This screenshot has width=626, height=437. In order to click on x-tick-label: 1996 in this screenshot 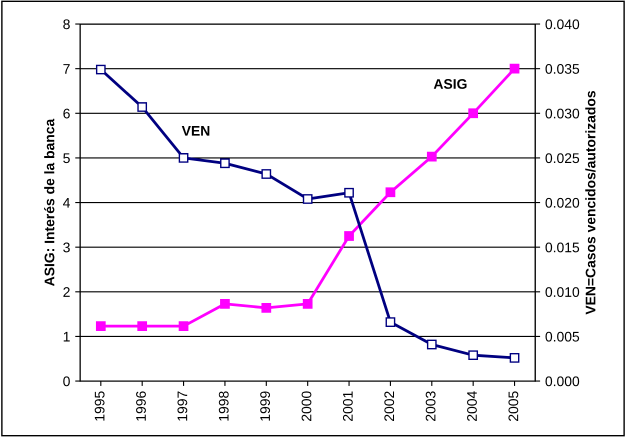, I will do `click(141, 406)`.